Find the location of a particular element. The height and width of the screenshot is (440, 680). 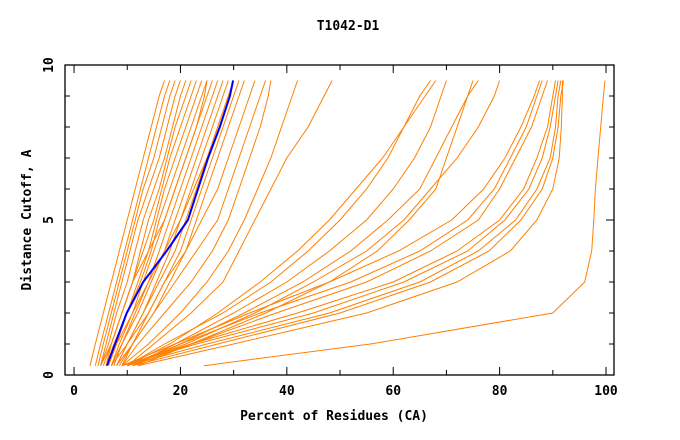

x-tick-label: 80 is located at coordinates (500, 391).